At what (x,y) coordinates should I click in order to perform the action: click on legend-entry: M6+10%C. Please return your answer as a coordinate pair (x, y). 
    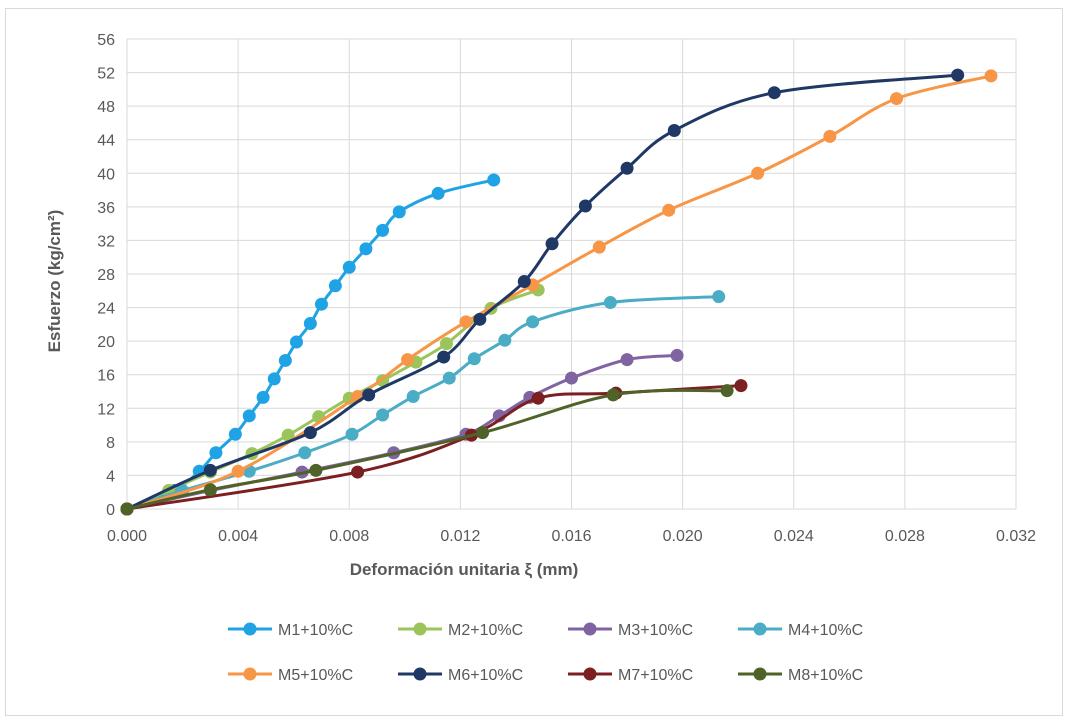
    Looking at the image, I should click on (460, 675).